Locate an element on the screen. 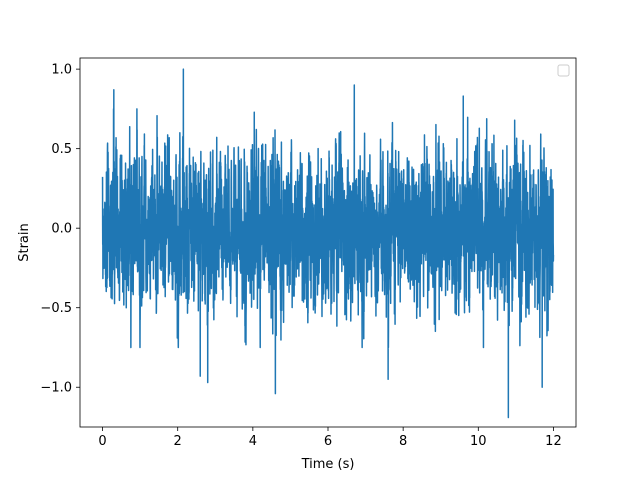 The height and width of the screenshot is (480, 640). x-axis-ticks: 0 2 4 6 8 10 12 is located at coordinates (330, 438).